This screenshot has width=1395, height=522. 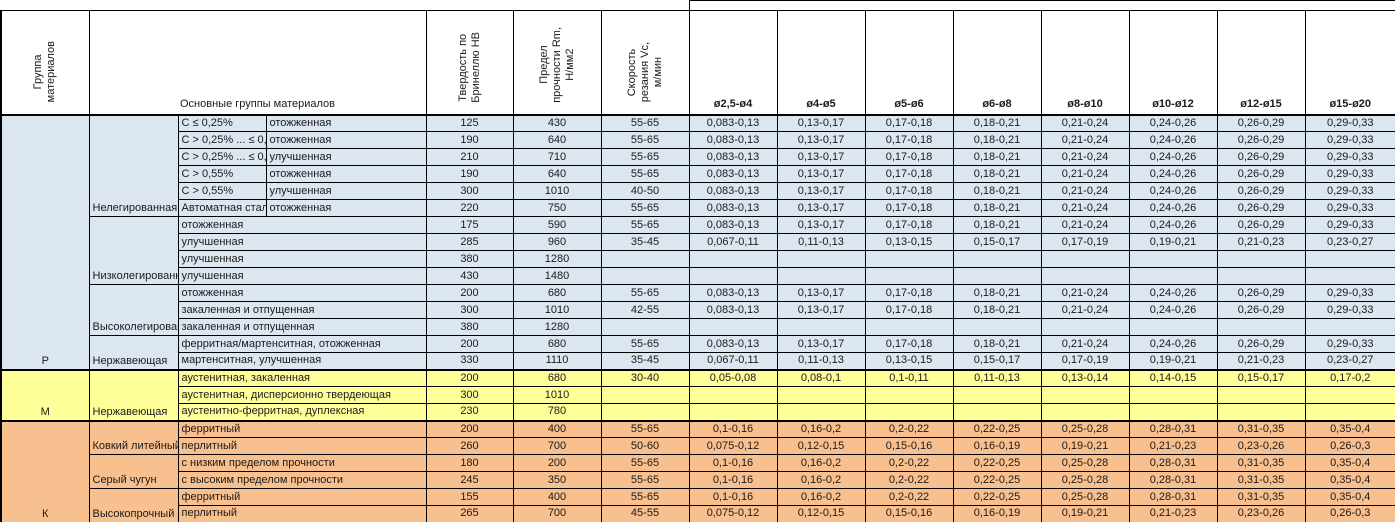 What do you see at coordinates (733, 242) in the screenshot?
I see `cell-feed: 0,067-0,11` at bounding box center [733, 242].